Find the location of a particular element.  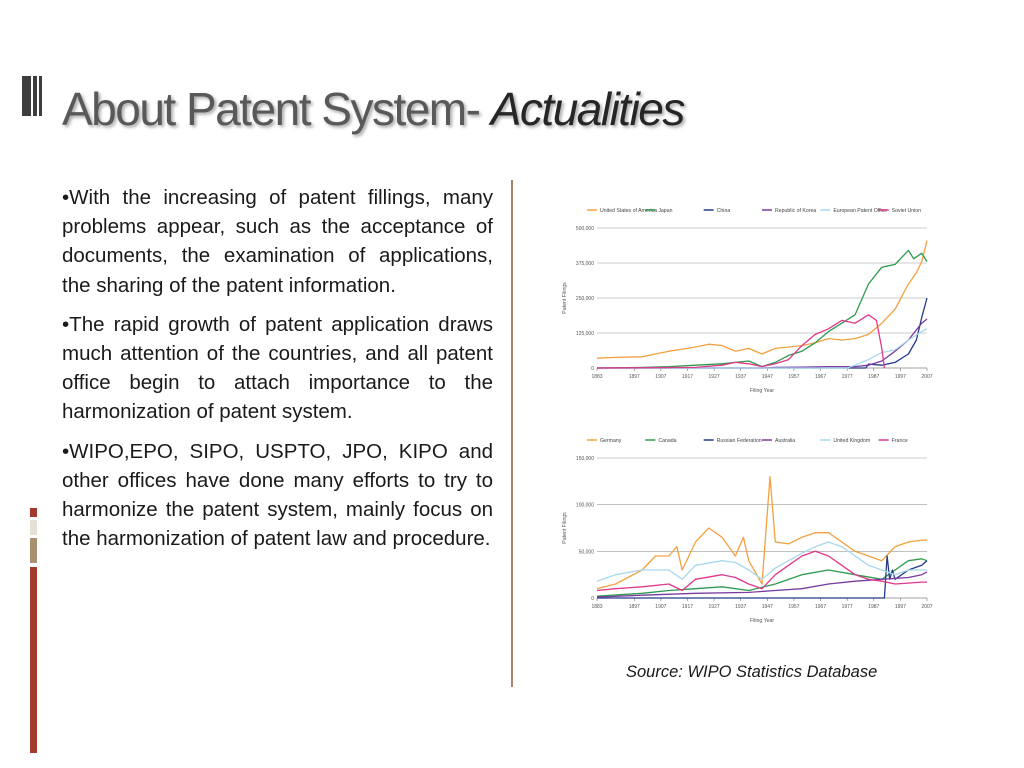

legend-label: European Patent Office is located at coordinates (860, 211).